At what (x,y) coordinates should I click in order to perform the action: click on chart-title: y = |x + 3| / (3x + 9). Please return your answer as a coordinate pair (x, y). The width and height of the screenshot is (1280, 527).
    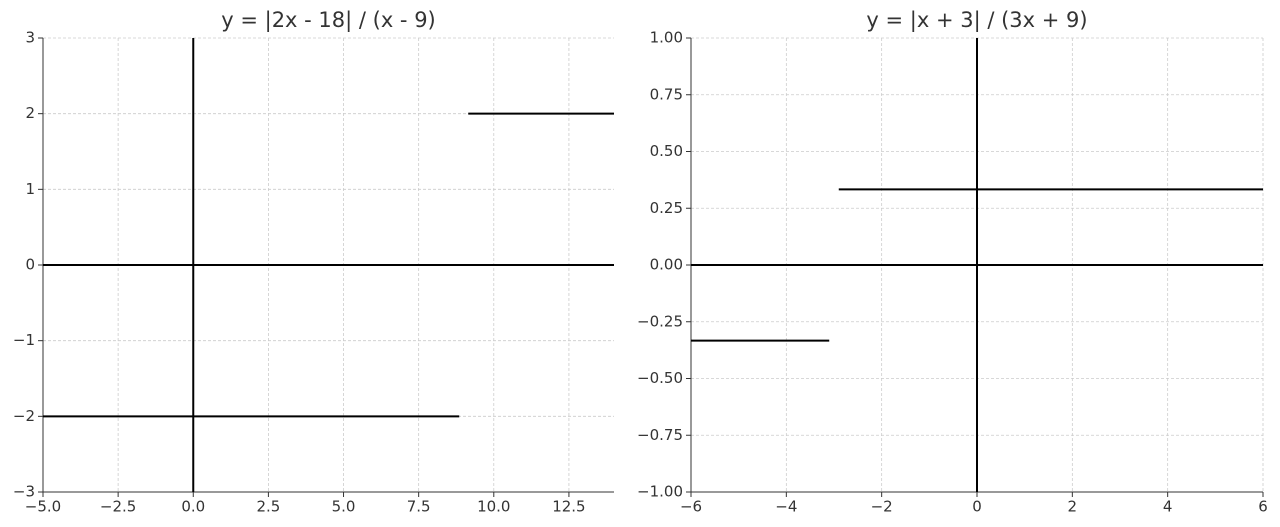
    Looking at the image, I should click on (976, 20).